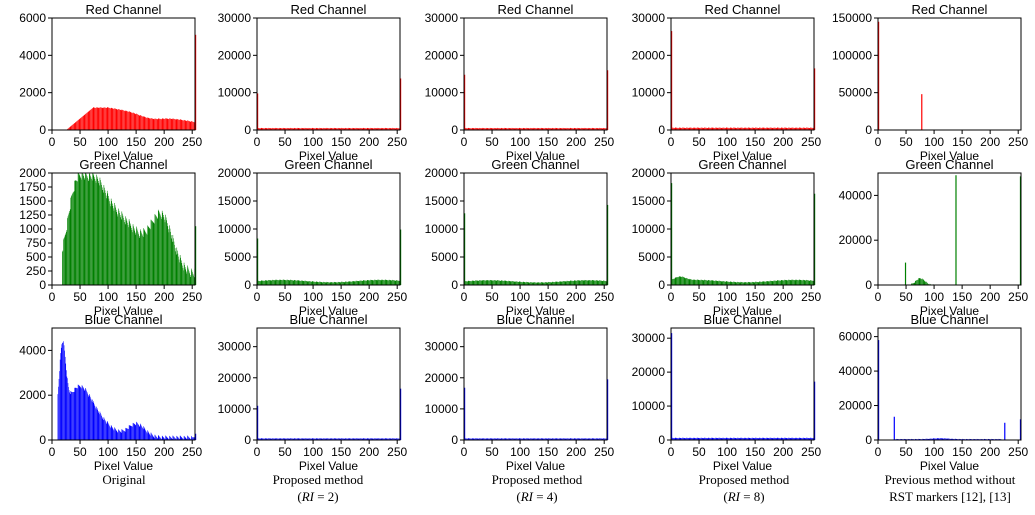 The height and width of the screenshot is (515, 1035). Describe the element at coordinates (442, 201) in the screenshot. I see `y-tick-label: 15000` at that location.